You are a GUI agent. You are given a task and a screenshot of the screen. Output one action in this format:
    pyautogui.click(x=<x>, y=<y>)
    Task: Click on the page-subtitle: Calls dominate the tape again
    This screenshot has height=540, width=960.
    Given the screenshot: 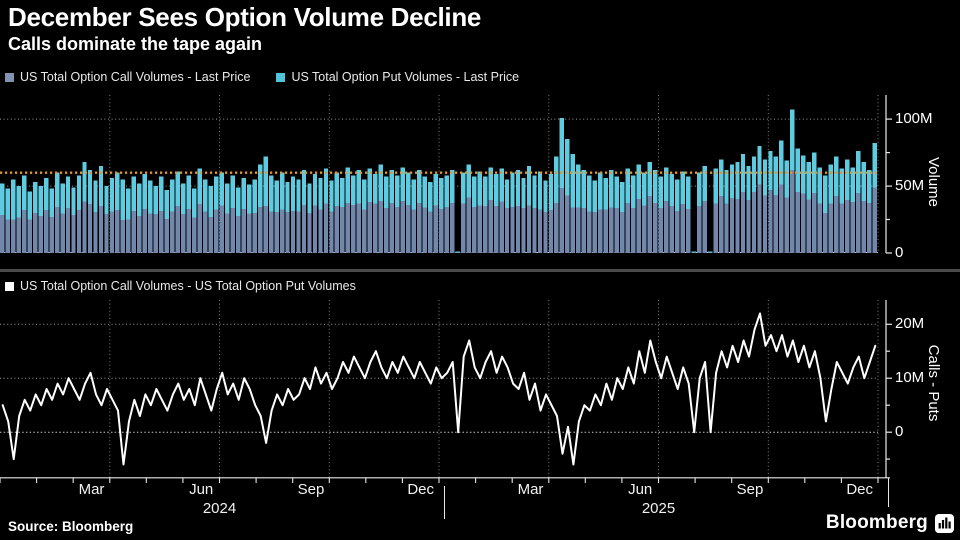 What is the action you would take?
    pyautogui.click(x=135, y=44)
    